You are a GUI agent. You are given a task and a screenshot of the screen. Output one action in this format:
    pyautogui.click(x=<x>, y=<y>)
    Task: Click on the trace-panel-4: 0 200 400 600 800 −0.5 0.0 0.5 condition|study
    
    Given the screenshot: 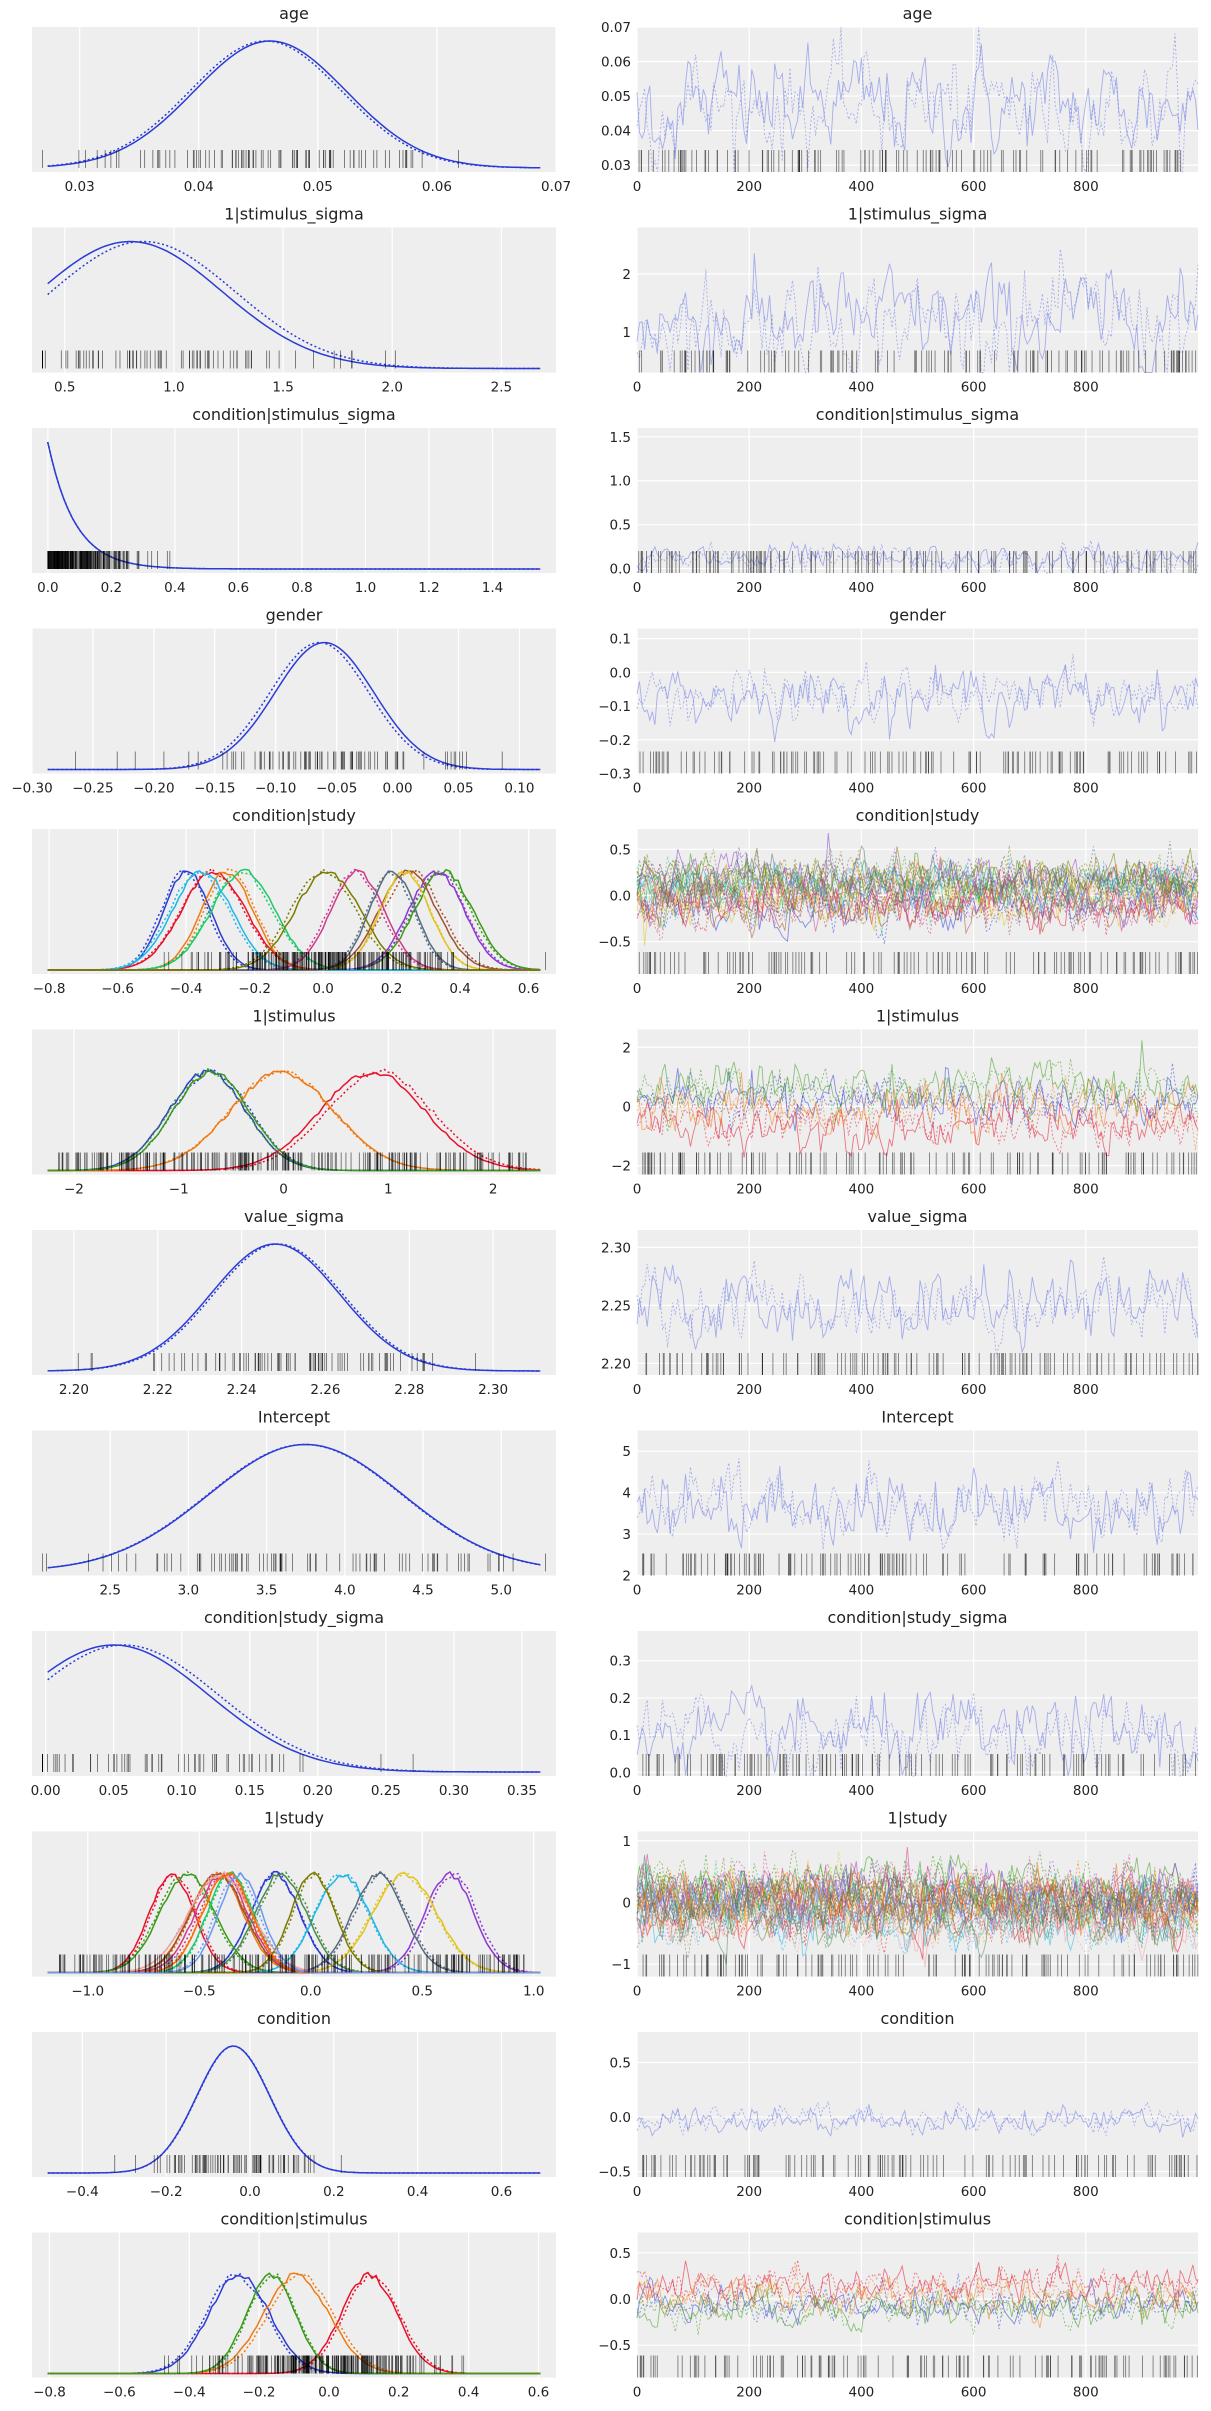 What is the action you would take?
    pyautogui.click(x=898, y=901)
    